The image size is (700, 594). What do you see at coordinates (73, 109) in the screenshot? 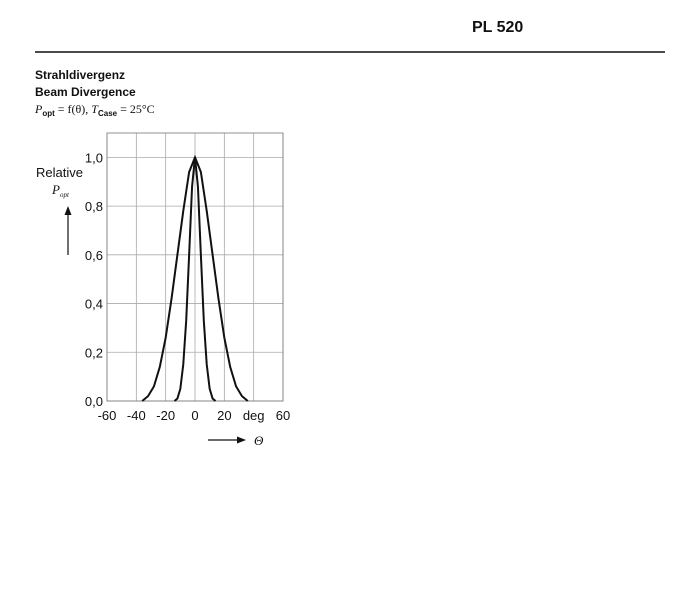
I see `formula-part: = f(θ),` at bounding box center [73, 109].